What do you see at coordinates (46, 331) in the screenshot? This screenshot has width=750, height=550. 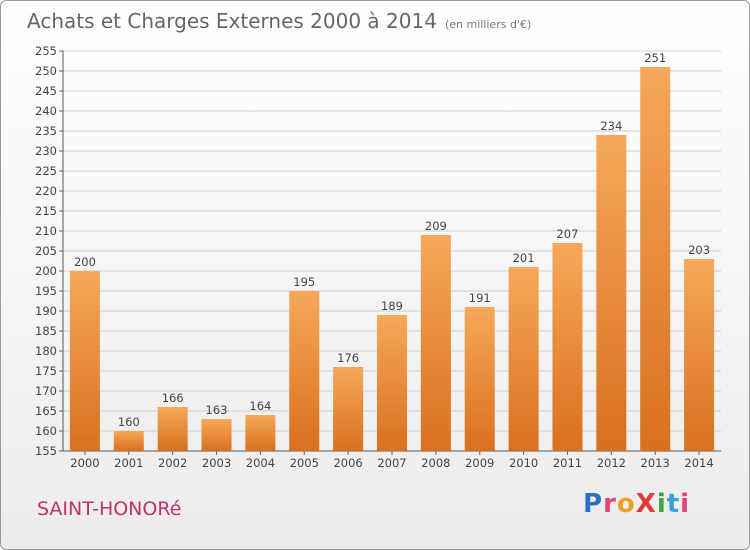 I see `y-tick-label: 185` at bounding box center [46, 331].